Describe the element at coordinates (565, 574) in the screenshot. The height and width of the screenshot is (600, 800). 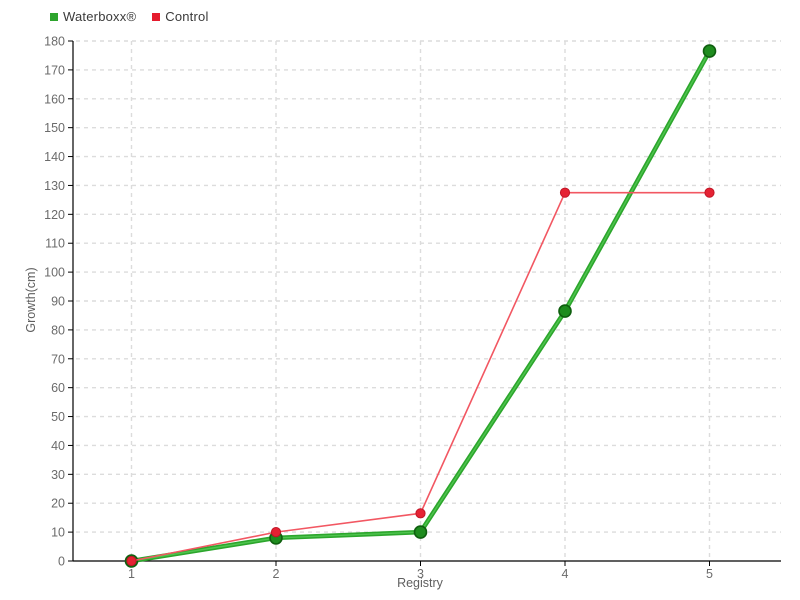
I see `x-tick-label: 4` at that location.